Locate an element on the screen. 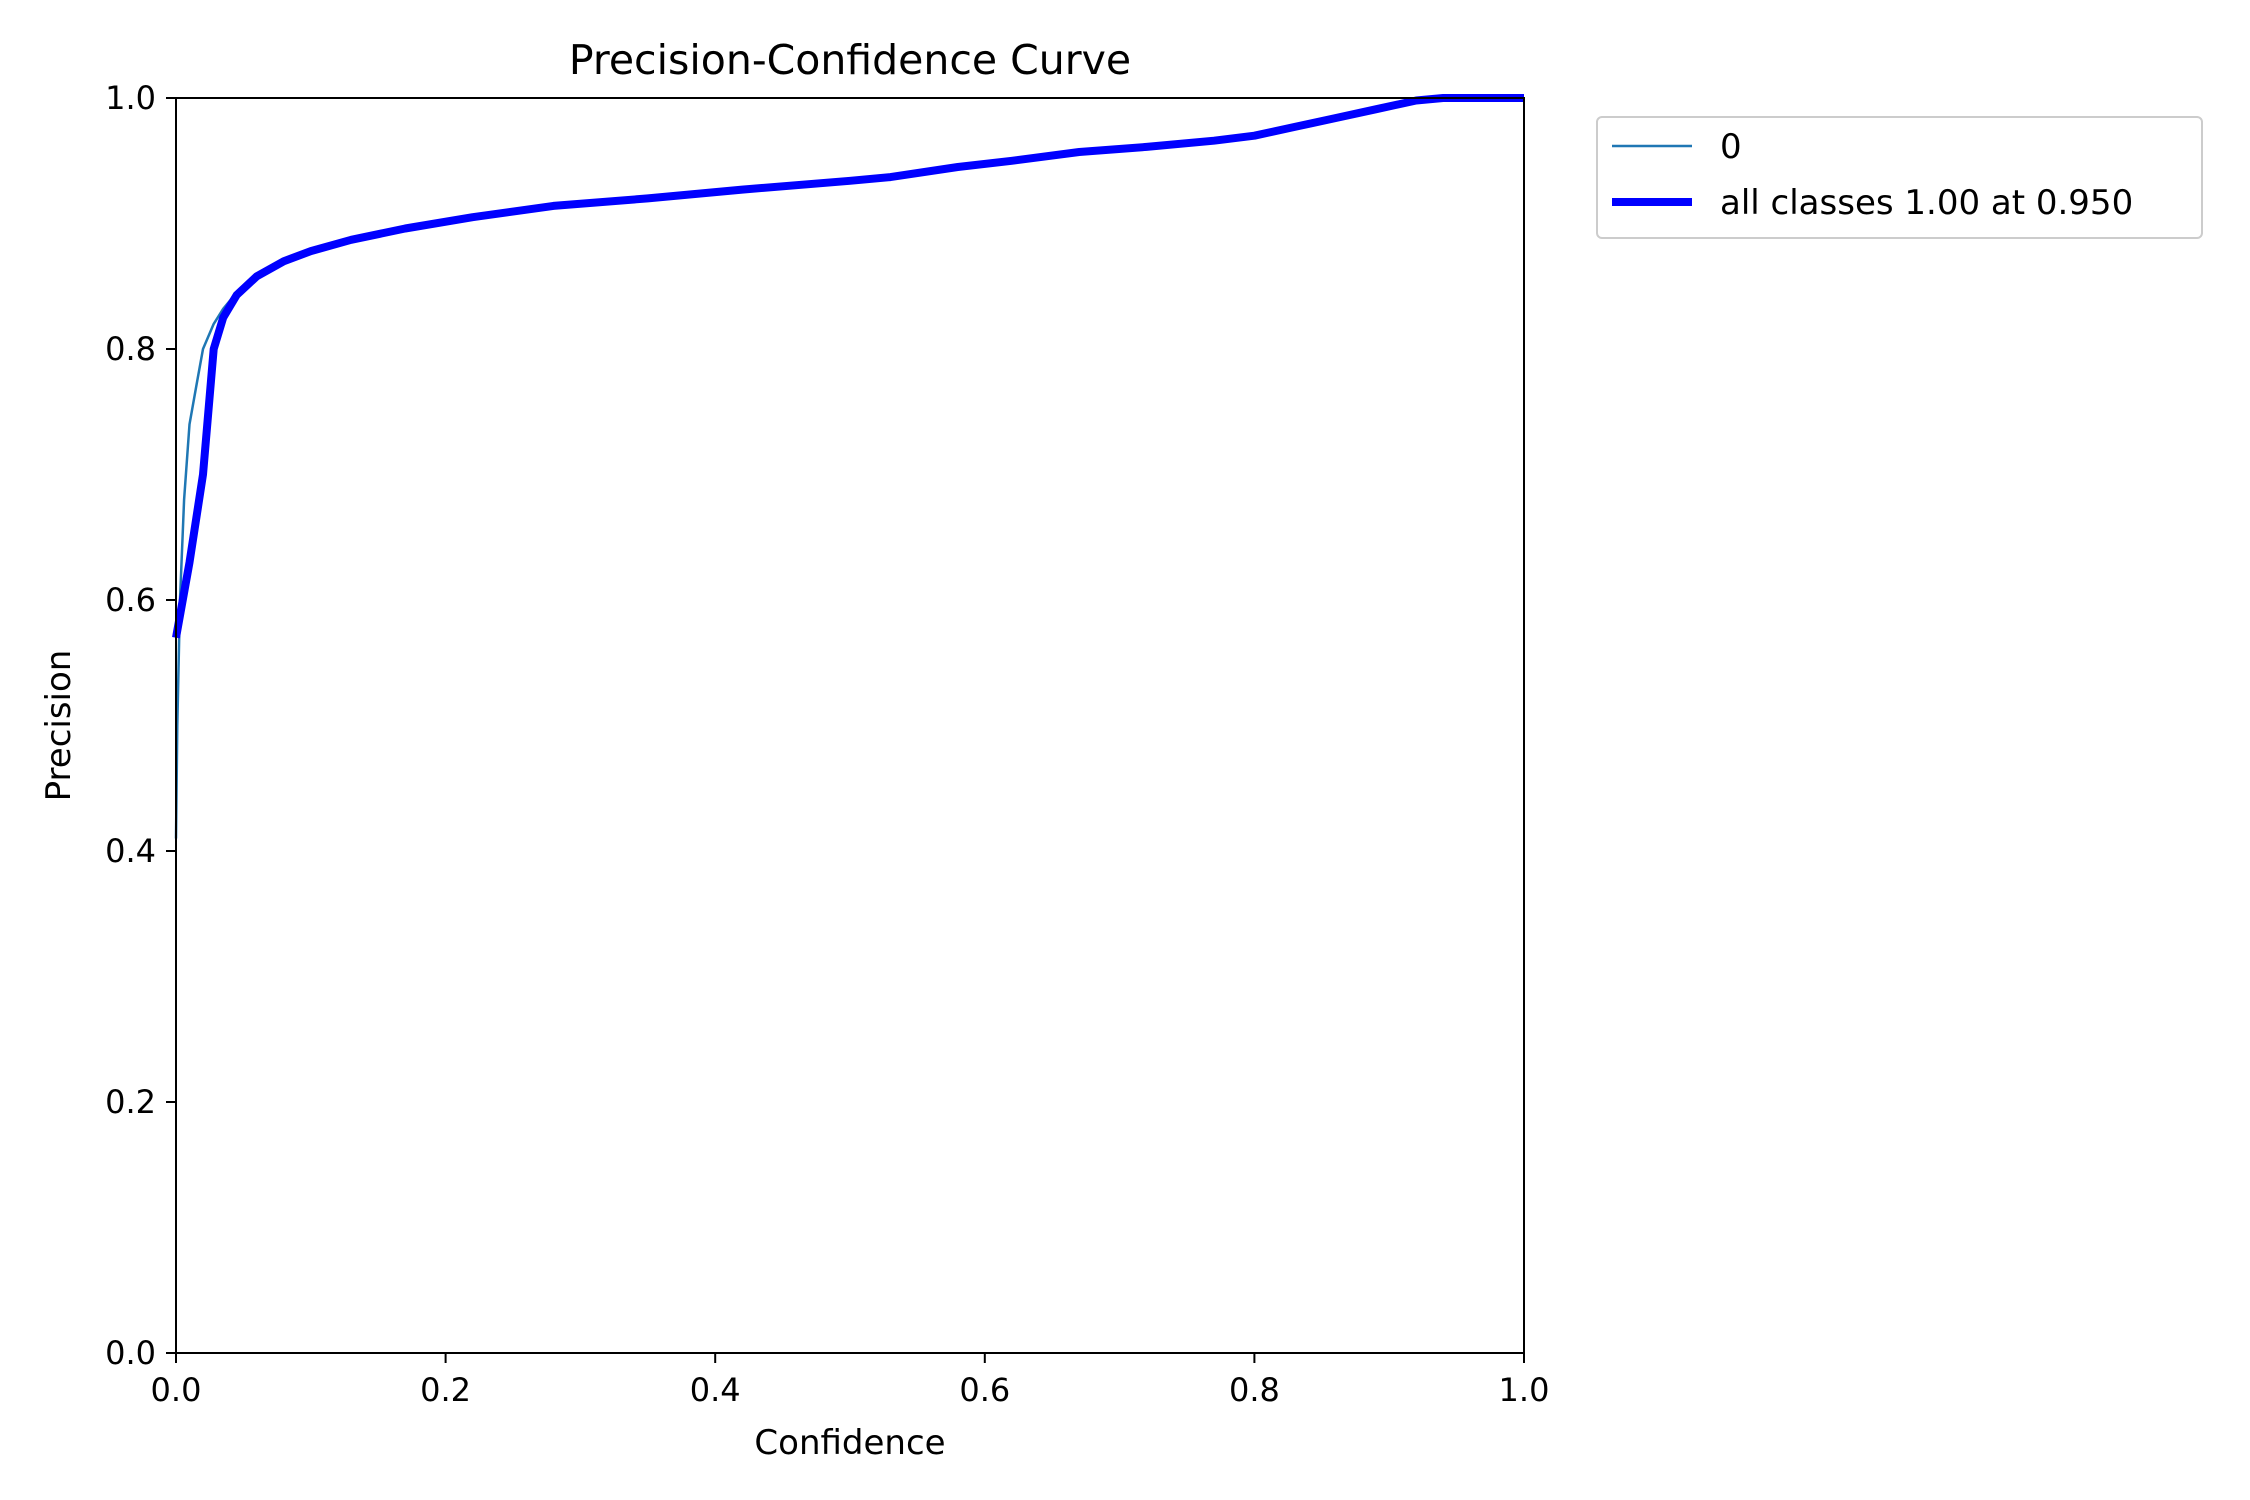 The image size is (2250, 1500). y-tick-label: 0.8 is located at coordinates (130, 349).